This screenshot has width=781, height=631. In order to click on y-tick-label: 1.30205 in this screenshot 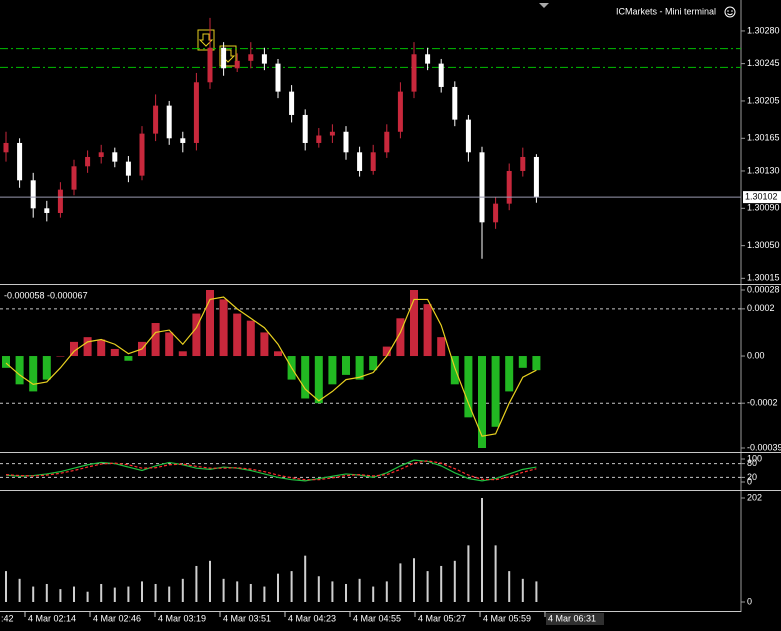, I will do `click(763, 100)`.